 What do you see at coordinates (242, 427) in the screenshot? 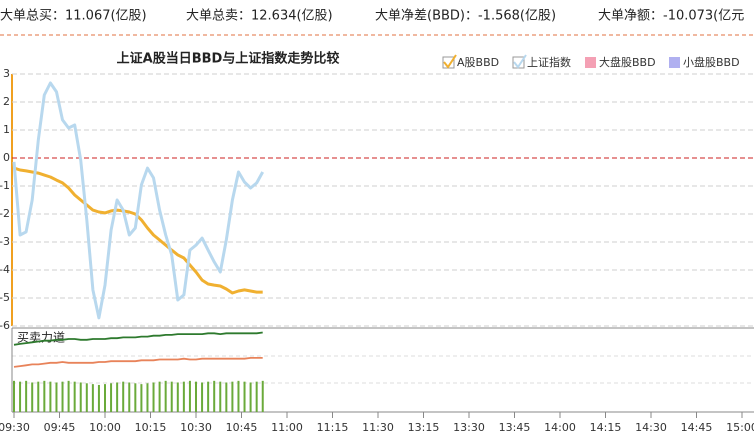
I see `x-tick-label: 10:45` at bounding box center [242, 427].